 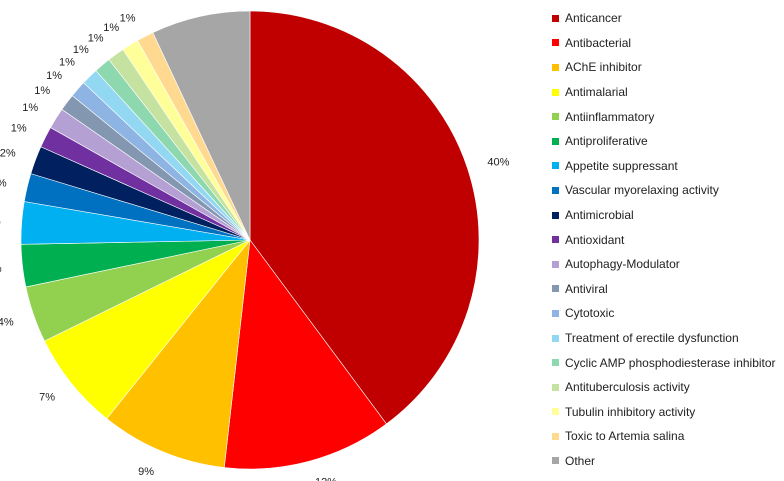 I want to click on data-label-12: 1%, so click(x=54, y=76).